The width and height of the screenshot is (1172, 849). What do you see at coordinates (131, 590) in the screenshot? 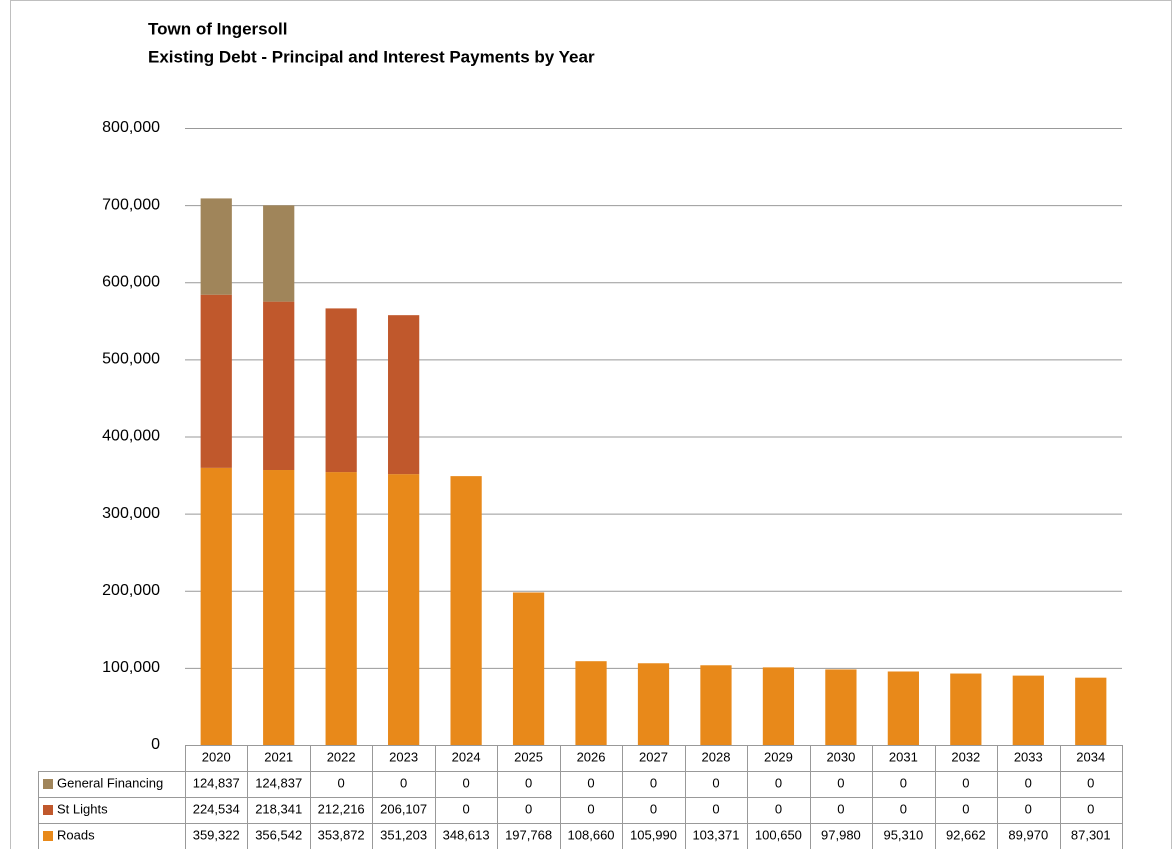
I see `y-tick-label: 200,000` at bounding box center [131, 590].